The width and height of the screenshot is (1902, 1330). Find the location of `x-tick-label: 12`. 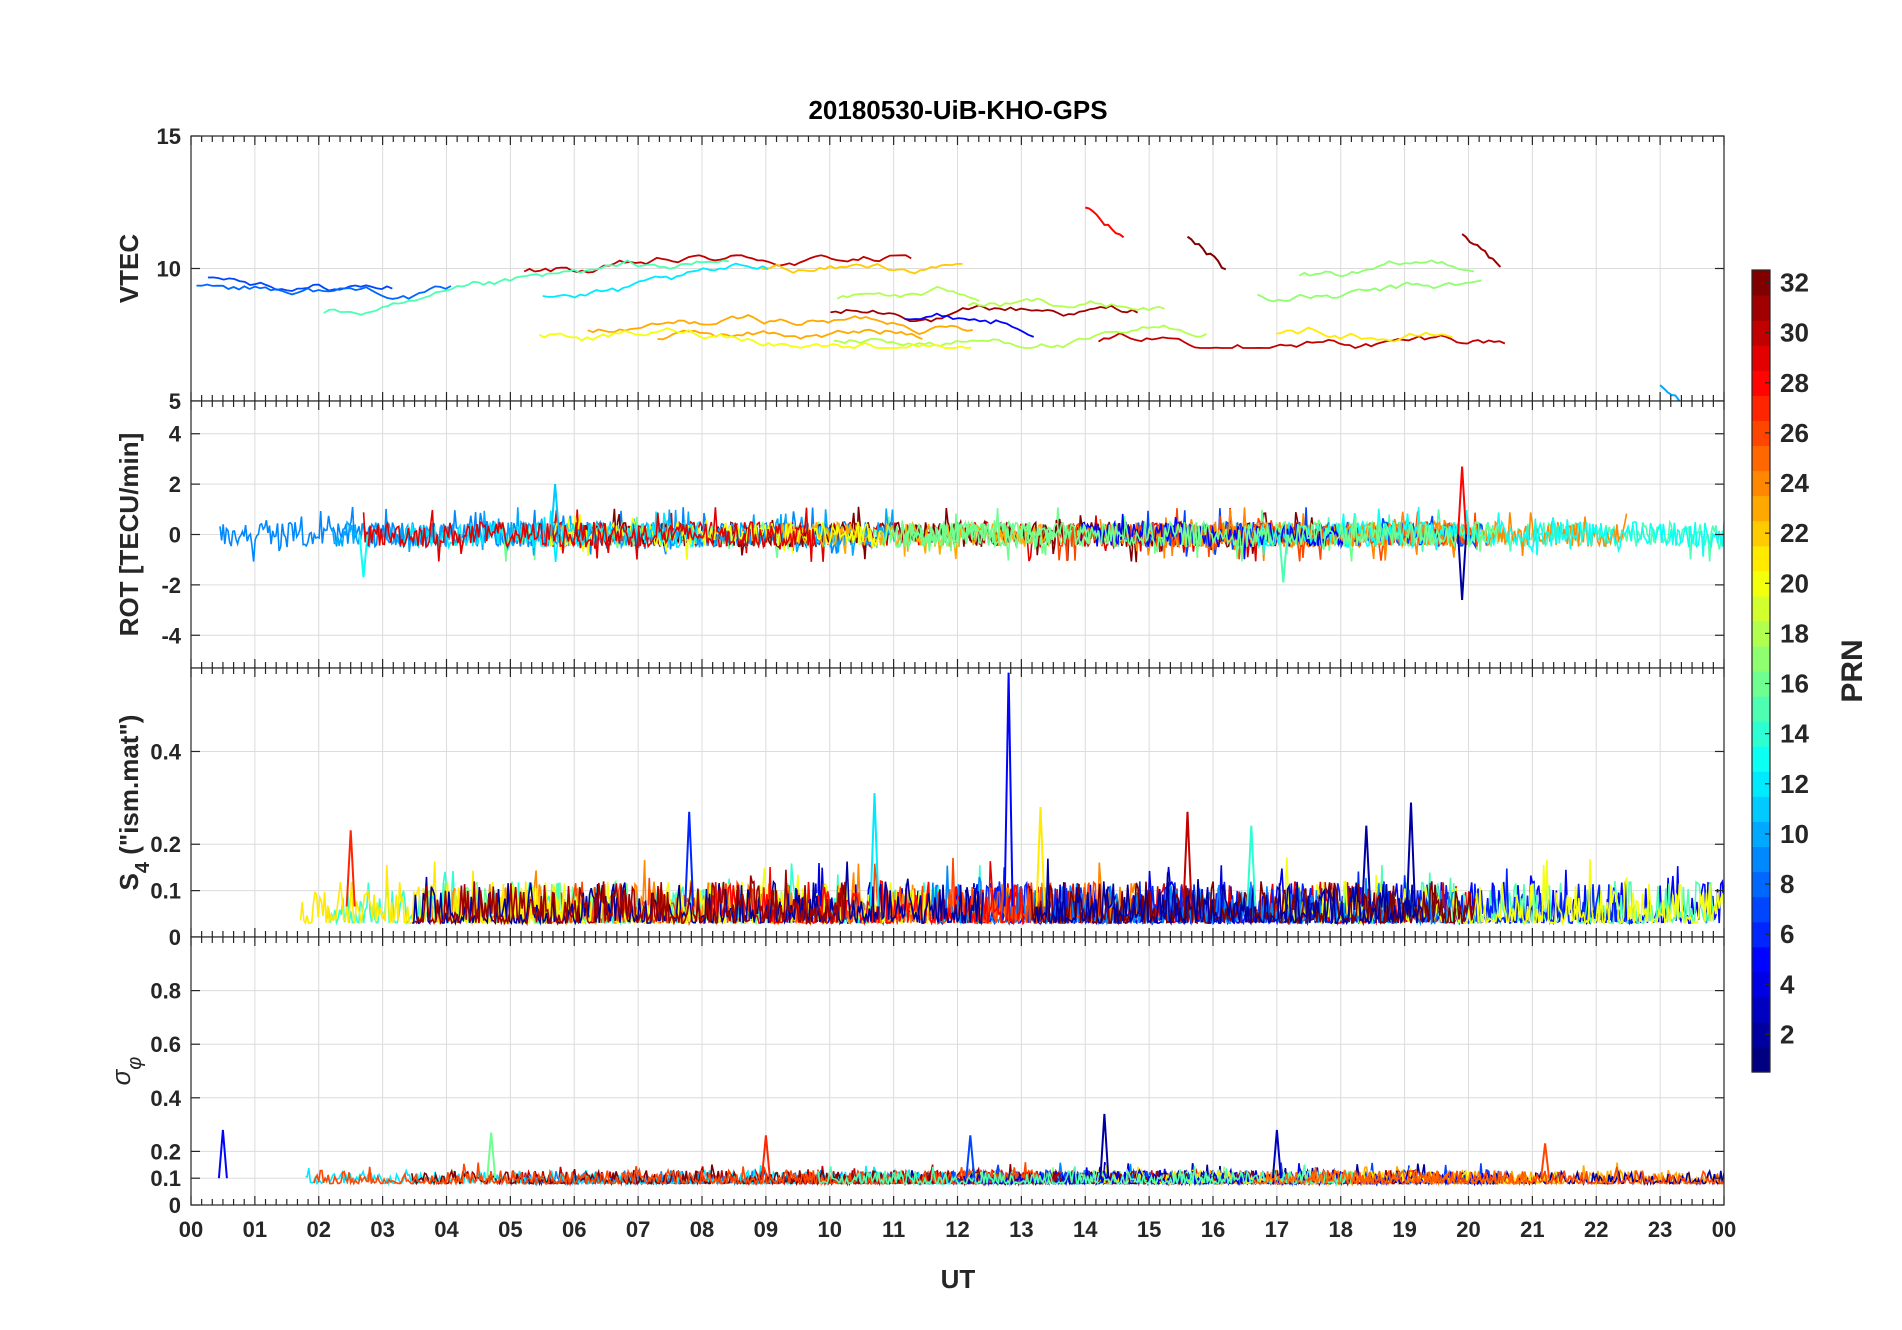

x-tick-label: 12 is located at coordinates (957, 1229).